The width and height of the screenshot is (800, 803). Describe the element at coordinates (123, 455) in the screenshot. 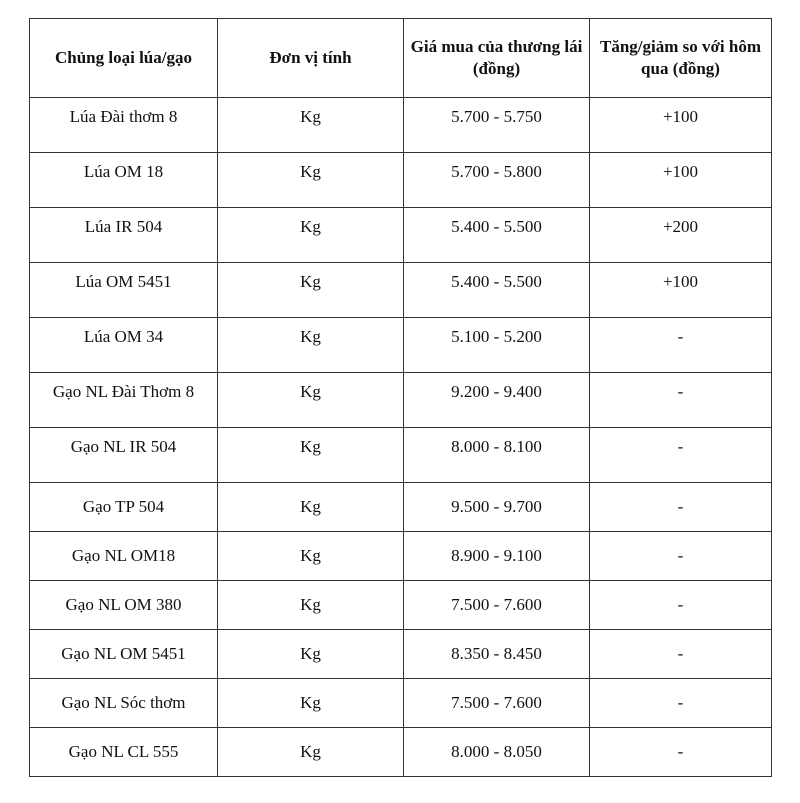

I see `variety-cell: Gạo NL IR 504` at that location.